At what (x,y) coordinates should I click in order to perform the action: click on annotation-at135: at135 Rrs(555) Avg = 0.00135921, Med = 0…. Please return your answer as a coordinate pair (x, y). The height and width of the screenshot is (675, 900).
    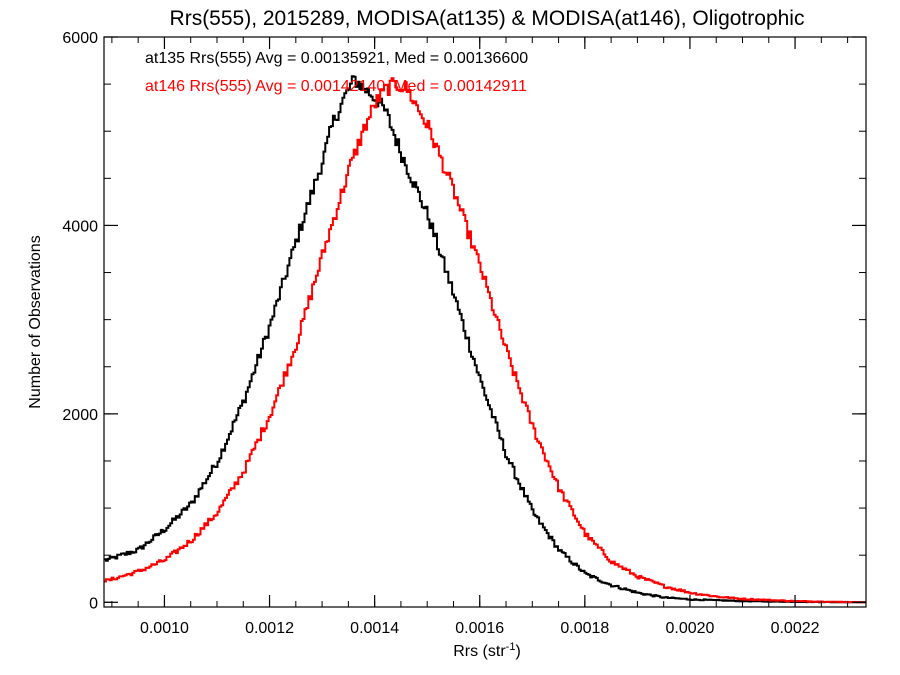
    Looking at the image, I should click on (336, 58).